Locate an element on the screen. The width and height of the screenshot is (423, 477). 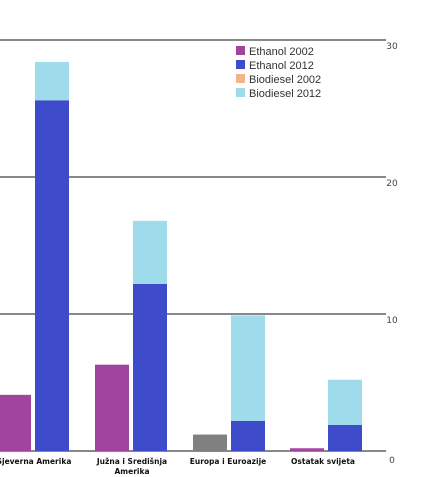
category-label: Amerika is located at coordinates (131, 471).